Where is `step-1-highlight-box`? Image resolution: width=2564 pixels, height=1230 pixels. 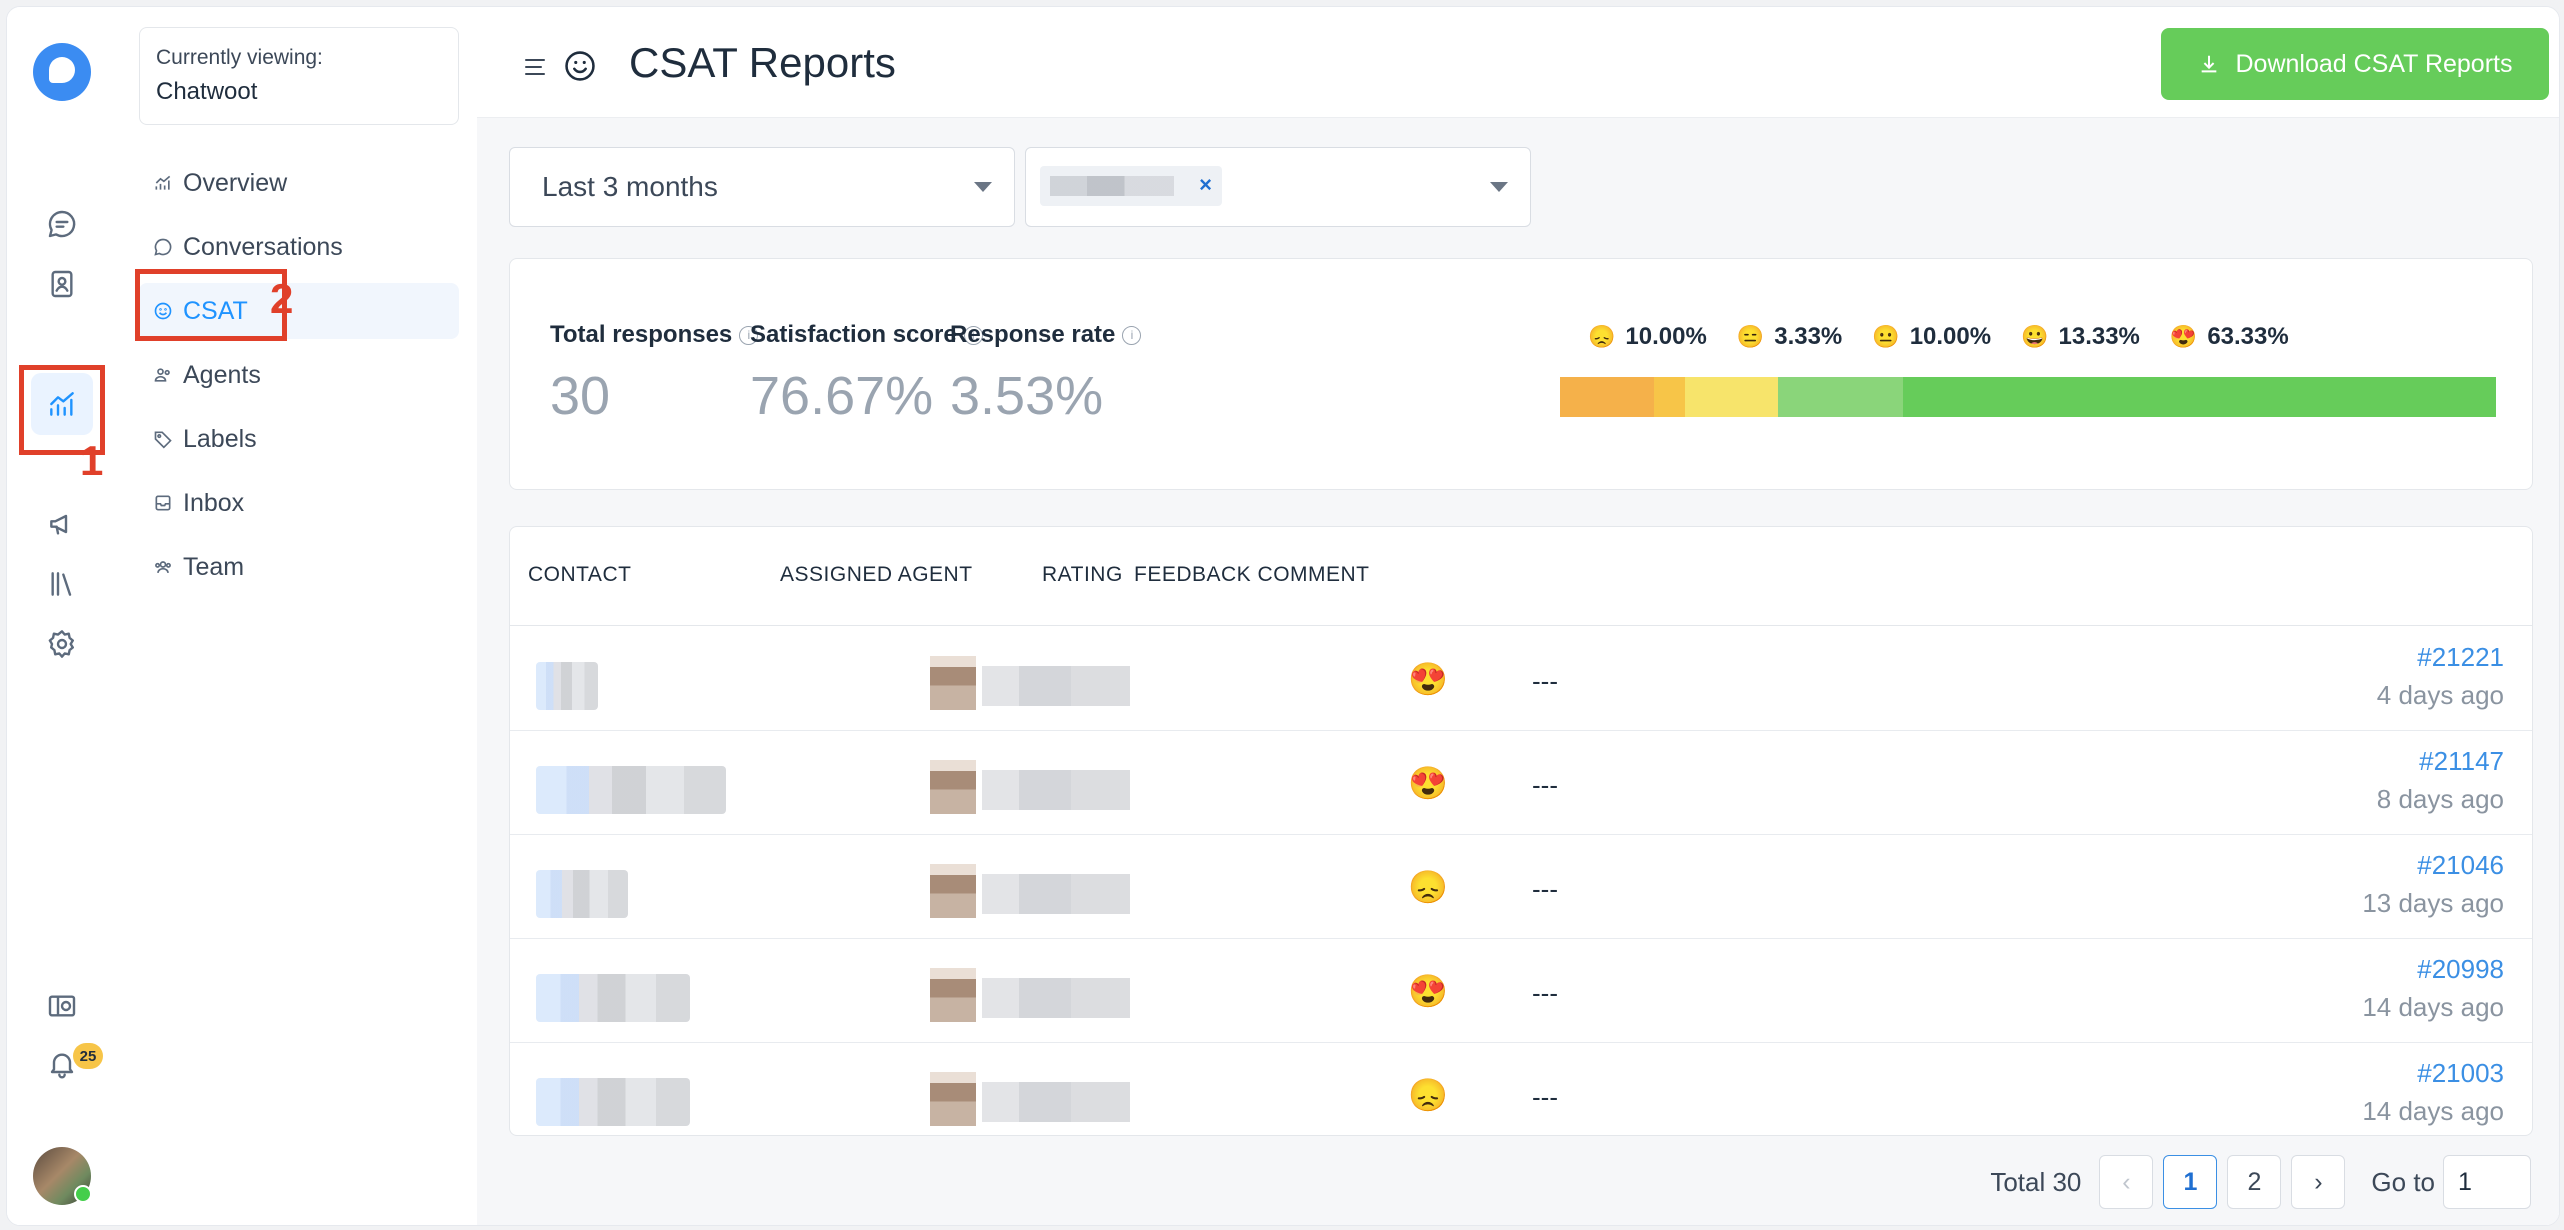
step-1-highlight-box is located at coordinates (62, 410).